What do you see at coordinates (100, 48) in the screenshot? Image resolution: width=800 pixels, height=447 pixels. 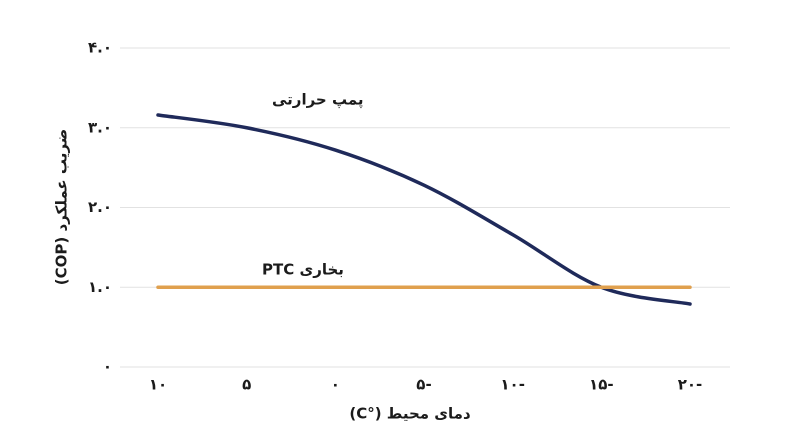 I see `y-tick-label: ۴.۰` at bounding box center [100, 48].